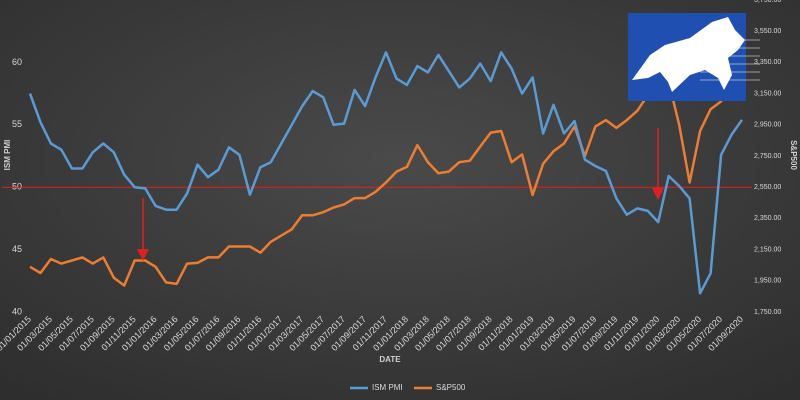  I want to click on y2-tick-label: 3,750.00, so click(767, 2).